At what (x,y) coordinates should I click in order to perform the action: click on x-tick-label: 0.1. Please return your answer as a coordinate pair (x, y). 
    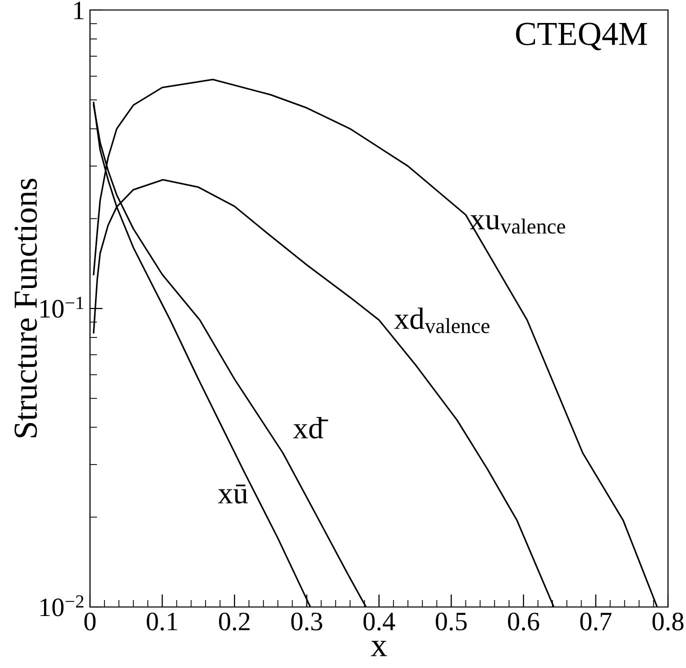
    Looking at the image, I should click on (162, 621).